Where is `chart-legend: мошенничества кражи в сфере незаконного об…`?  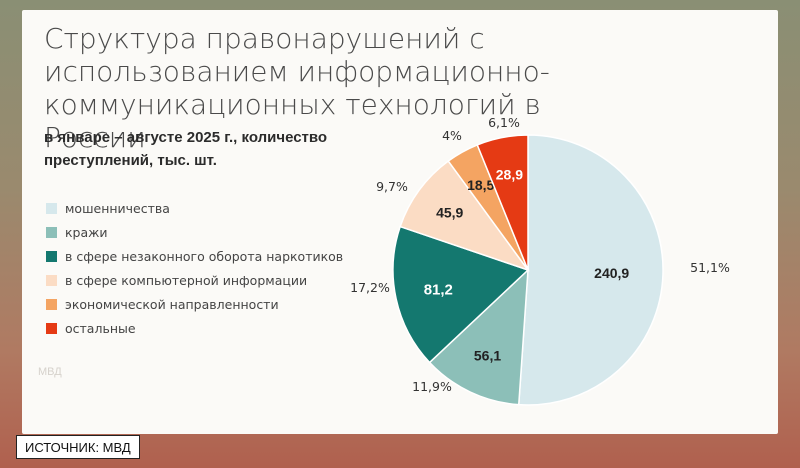
chart-legend: мошенничества кражи в сфере незаконного об… is located at coordinates (194, 268).